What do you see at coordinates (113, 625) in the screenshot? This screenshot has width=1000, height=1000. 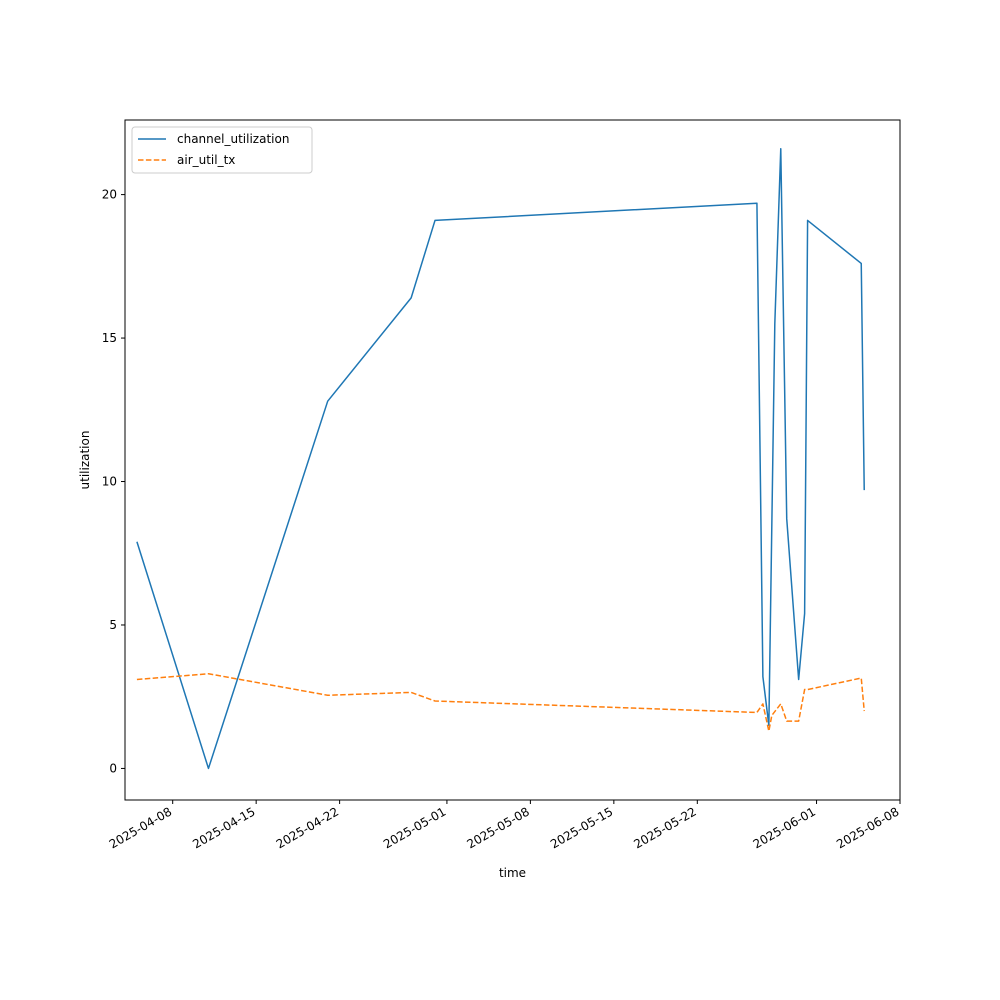 I see `y-tick-label: 5` at bounding box center [113, 625].